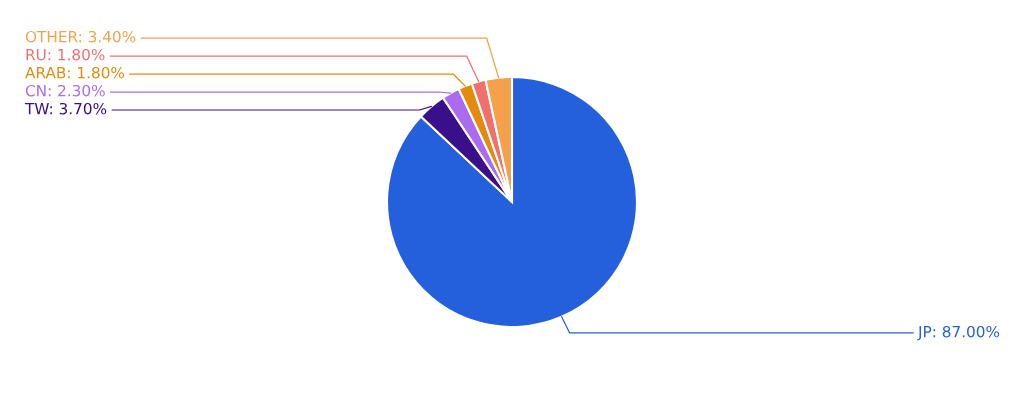  What do you see at coordinates (958, 333) in the screenshot?
I see `slice-label: JP: 87.00%` at bounding box center [958, 333].